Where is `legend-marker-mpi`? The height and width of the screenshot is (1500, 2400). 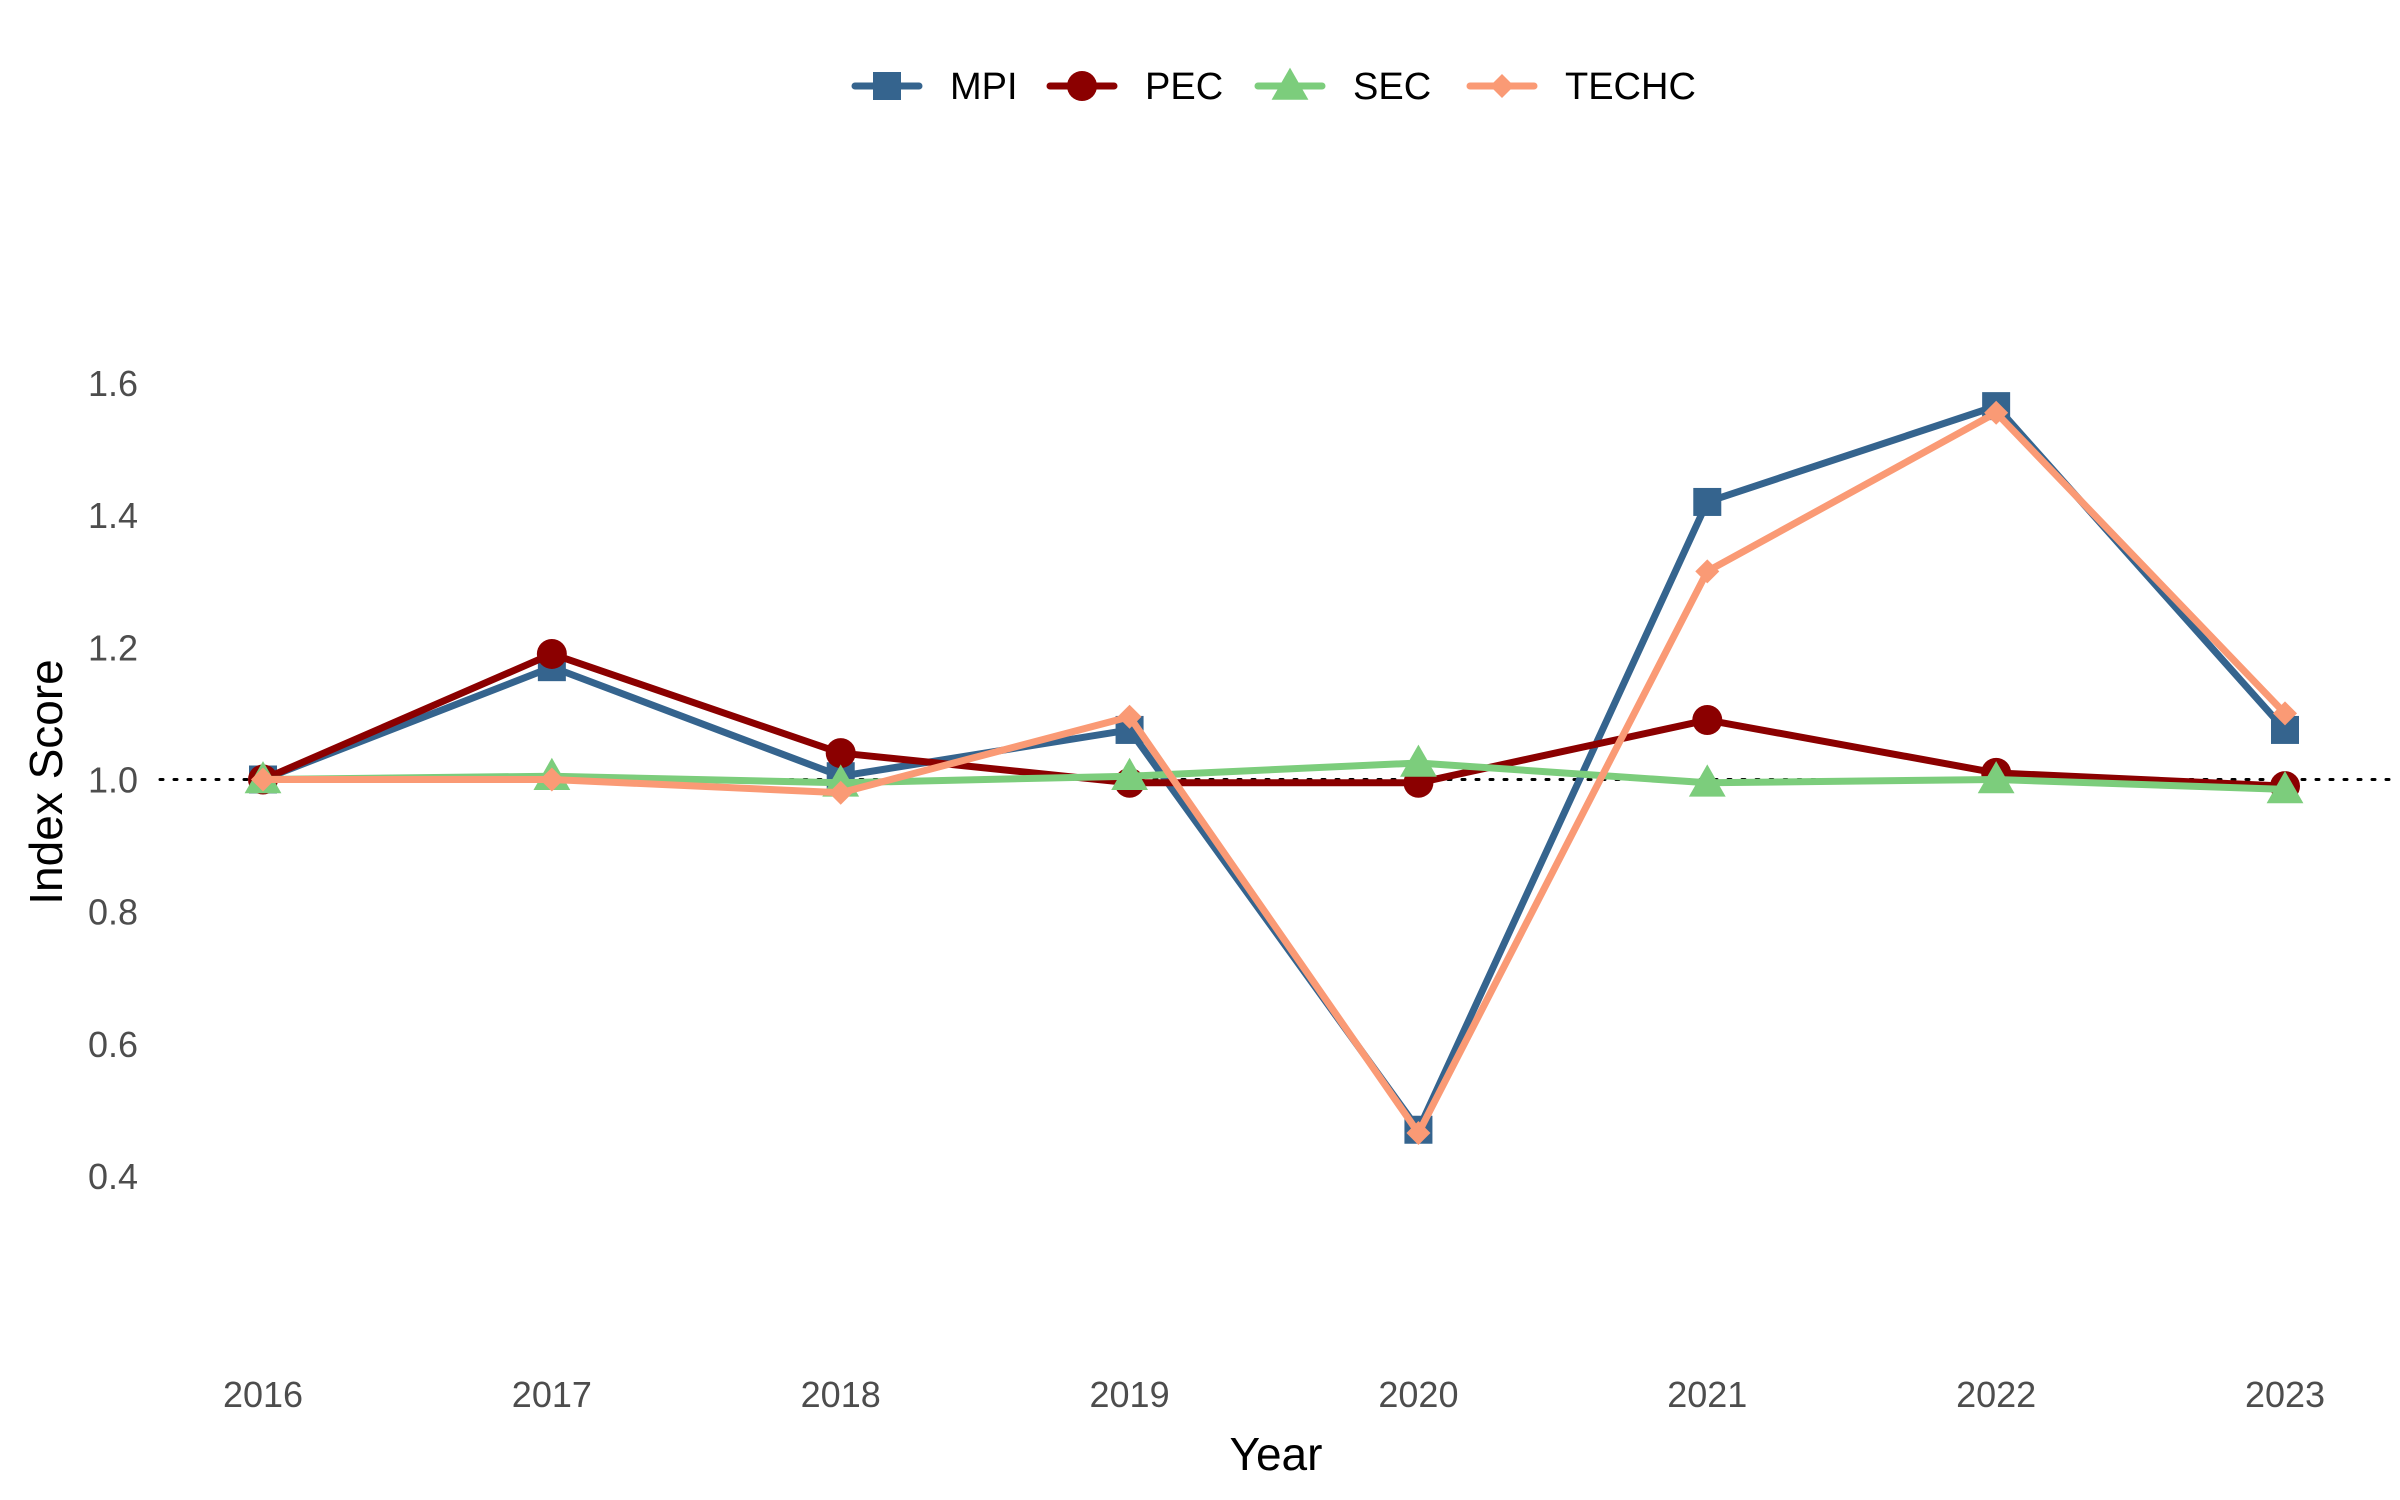 legend-marker-mpi is located at coordinates (887, 86).